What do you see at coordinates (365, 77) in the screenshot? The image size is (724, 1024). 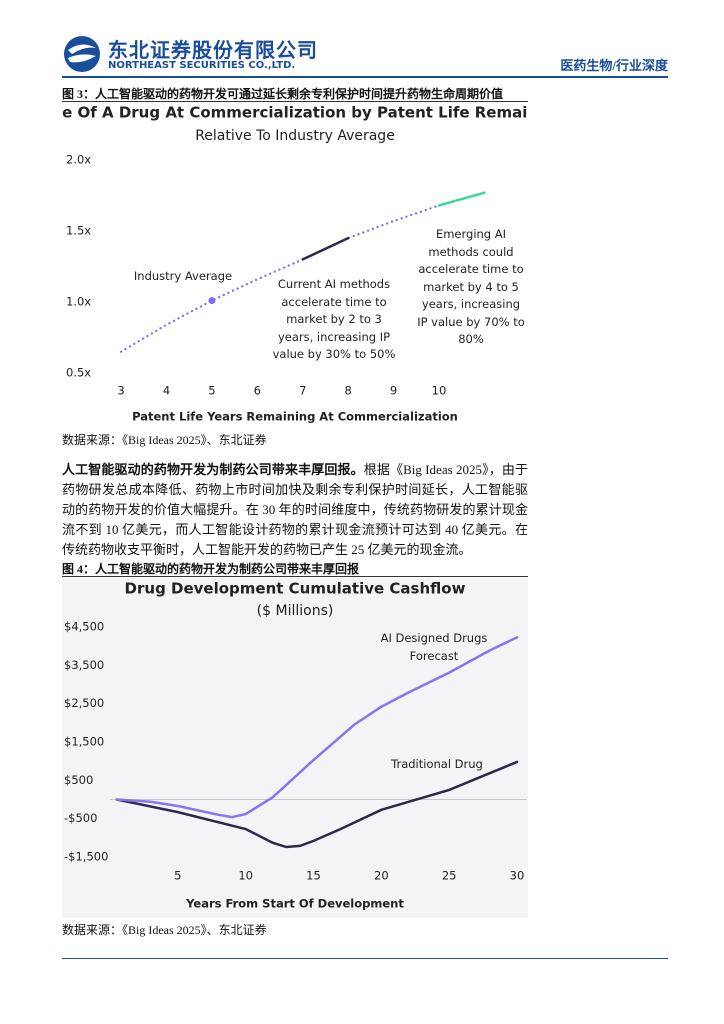 I see `header-rule` at bounding box center [365, 77].